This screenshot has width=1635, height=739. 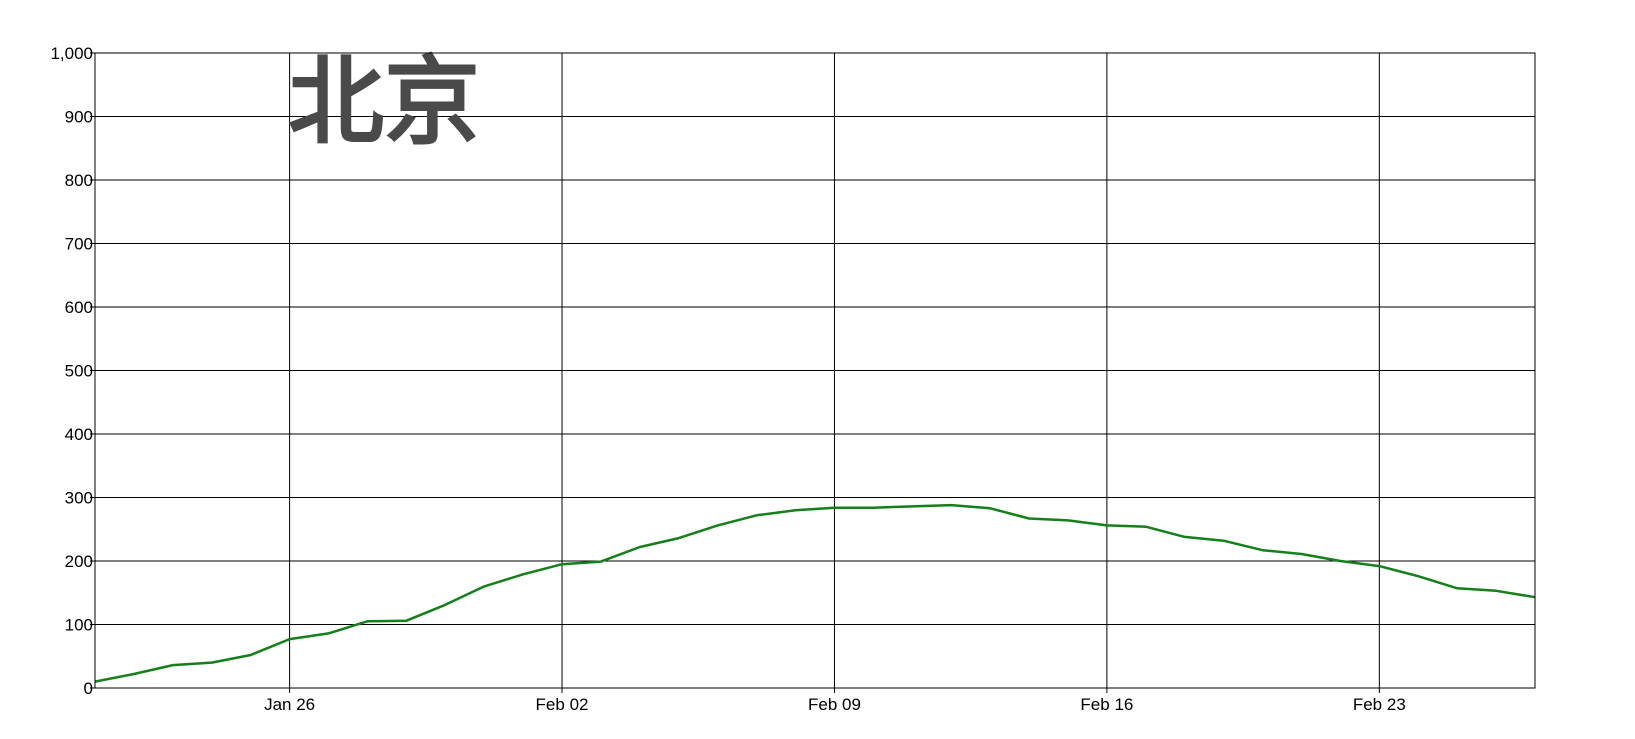 I want to click on x-axis-ticks: Jan 26 Feb 02 Feb 09 Feb 16 Feb 23, so click(x=835, y=701).